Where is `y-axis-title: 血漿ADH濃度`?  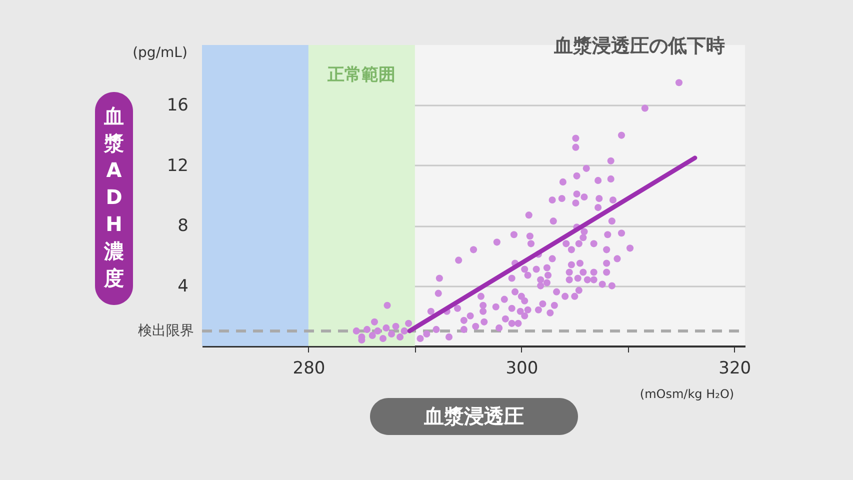
y-axis-title: 血漿ADH濃度 is located at coordinates (113, 197).